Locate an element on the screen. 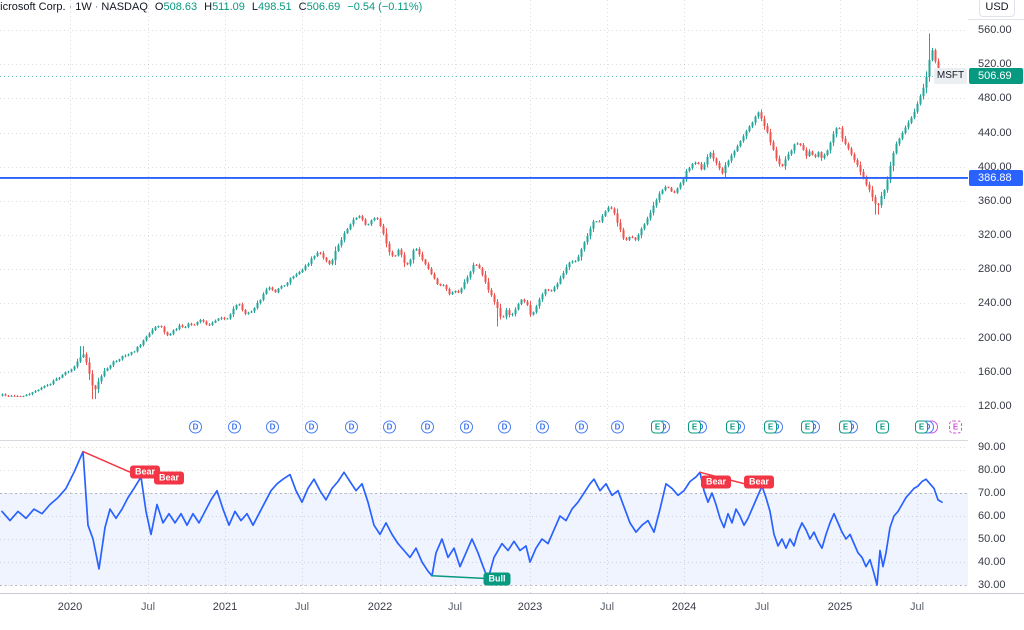 This screenshot has width=1024, height=630. oscillator-tick-label: 60.00 is located at coordinates (992, 516).